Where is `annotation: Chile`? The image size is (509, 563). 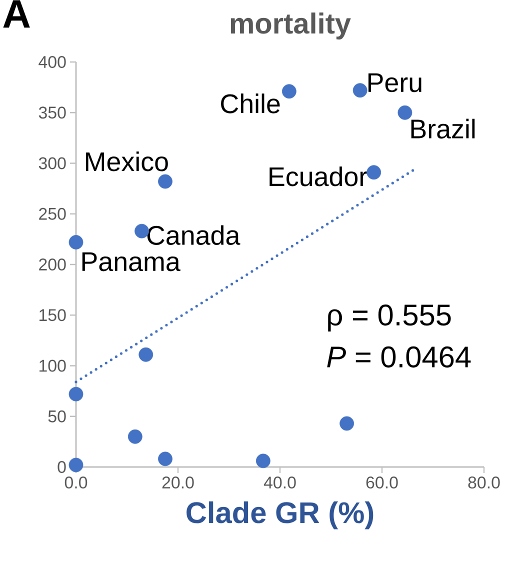 annotation: Chile is located at coordinates (250, 104).